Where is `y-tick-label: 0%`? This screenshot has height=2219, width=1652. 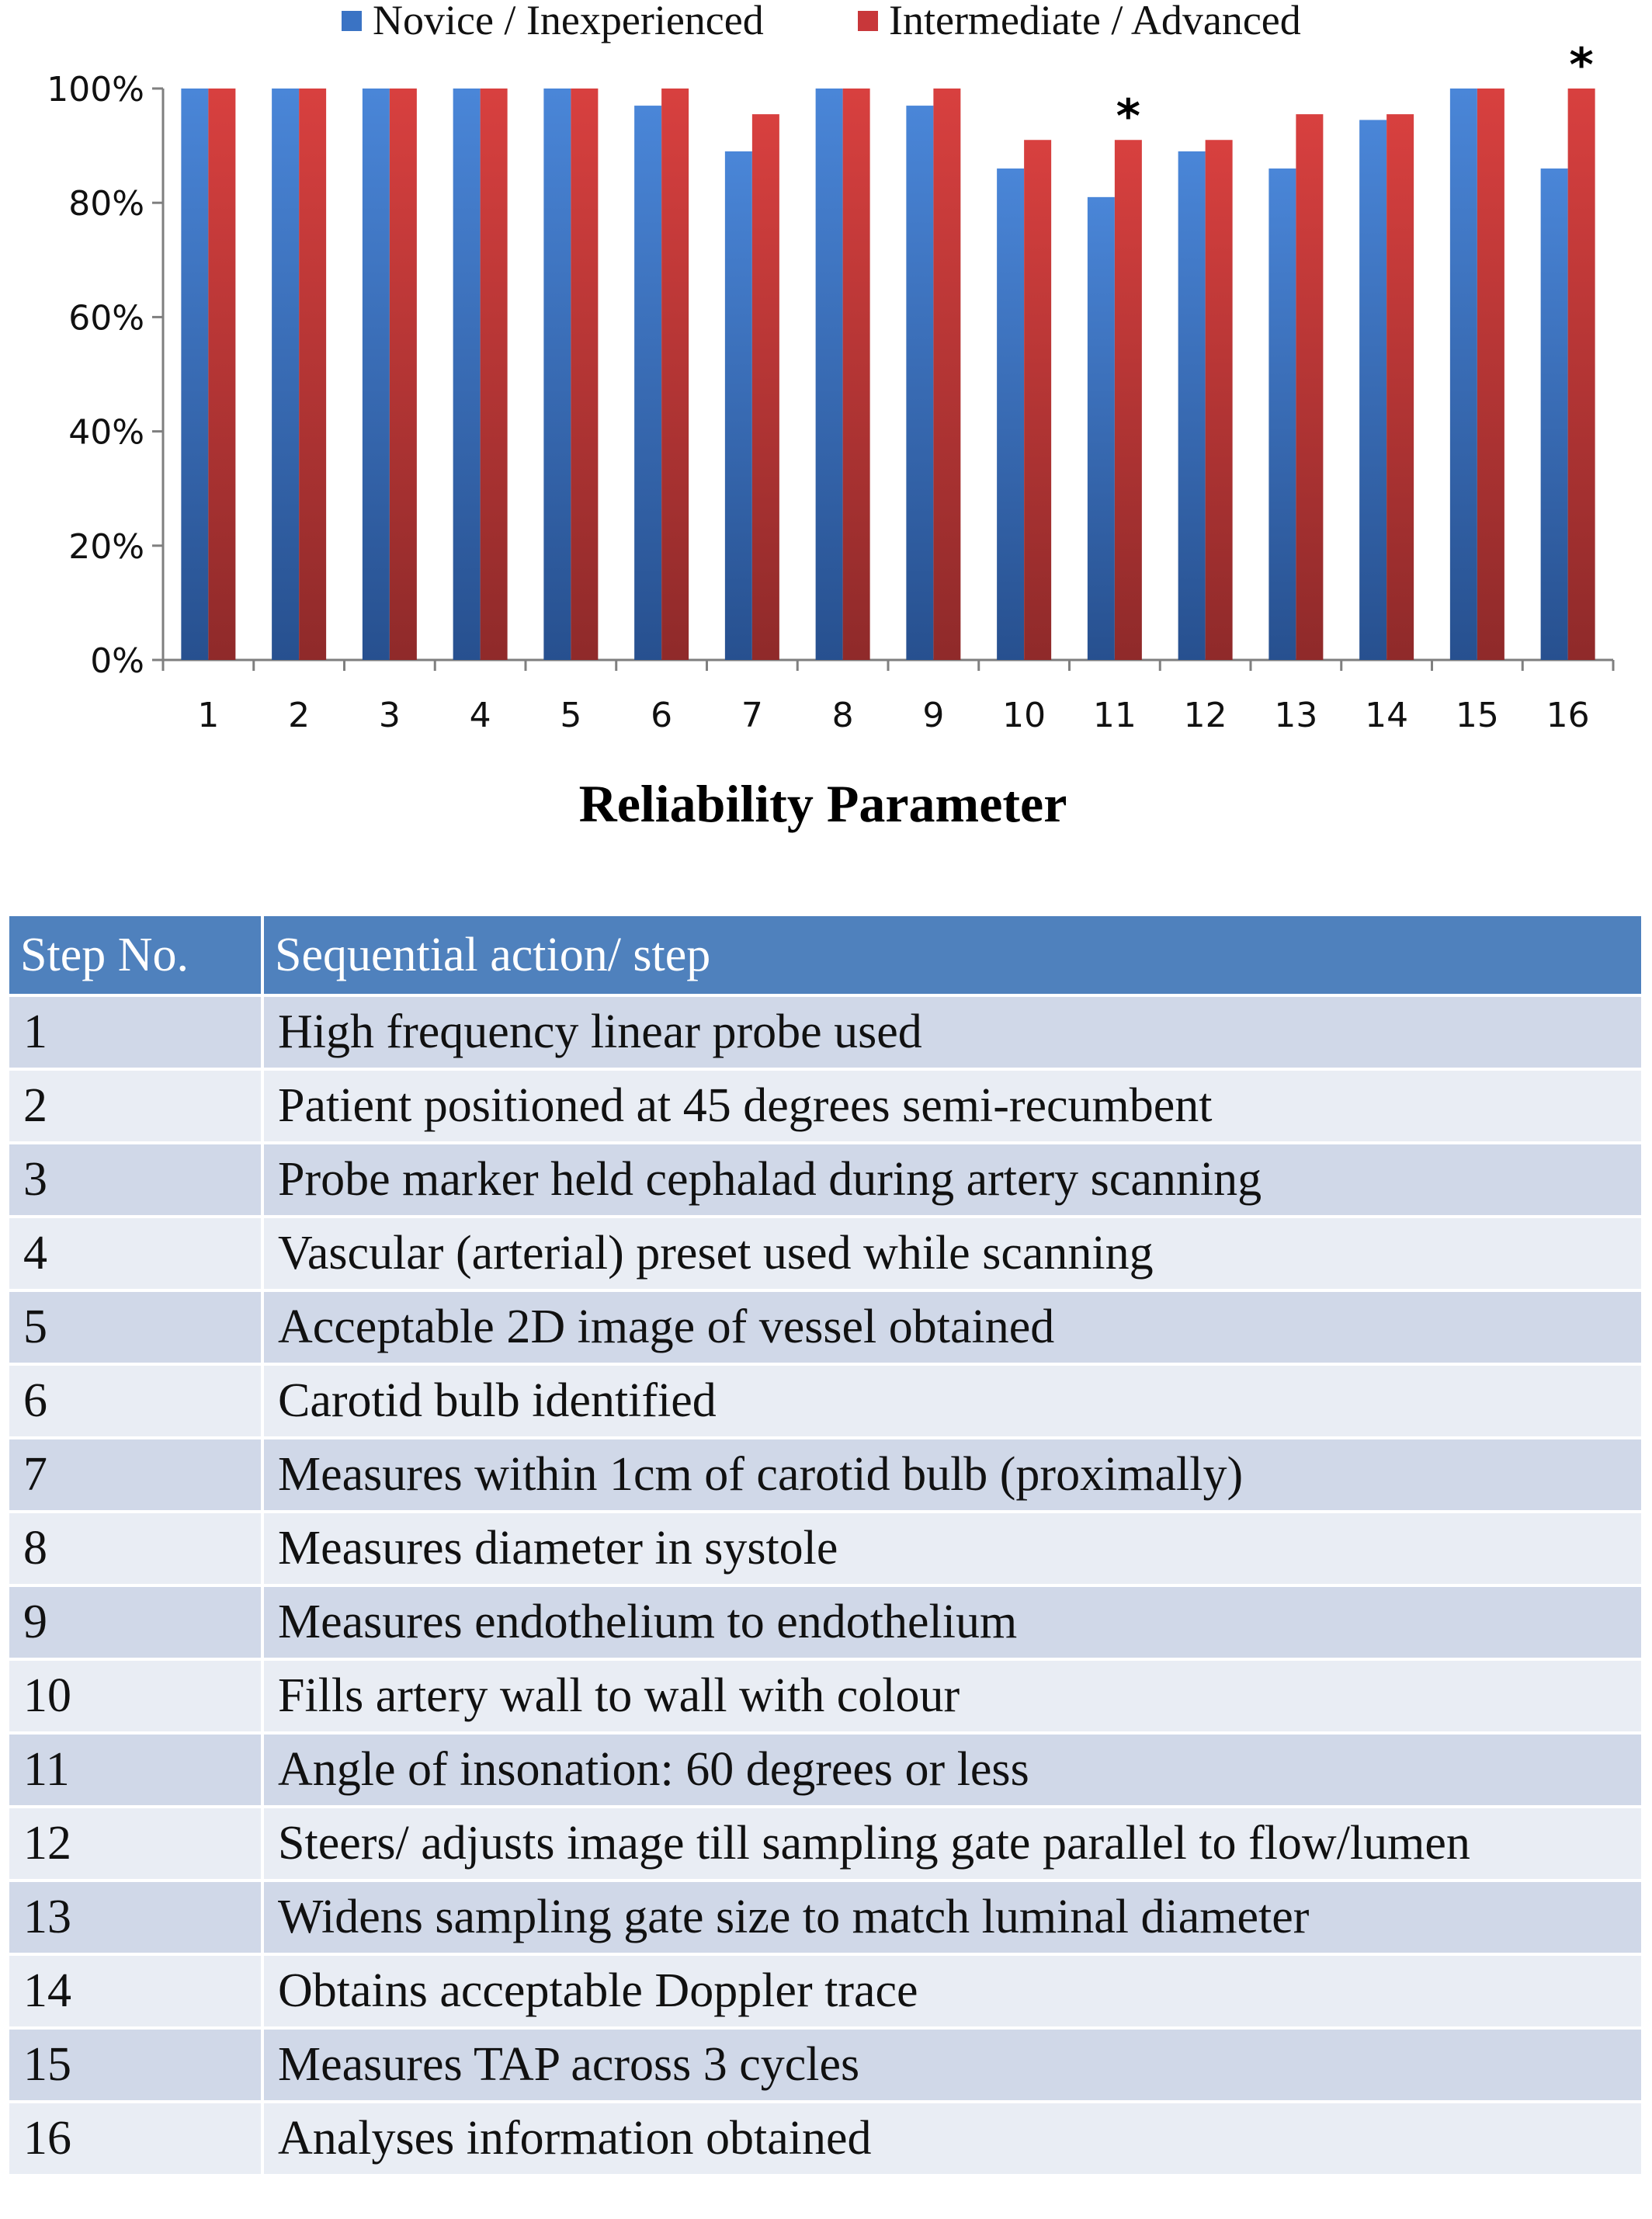 y-tick-label: 0% is located at coordinates (117, 661).